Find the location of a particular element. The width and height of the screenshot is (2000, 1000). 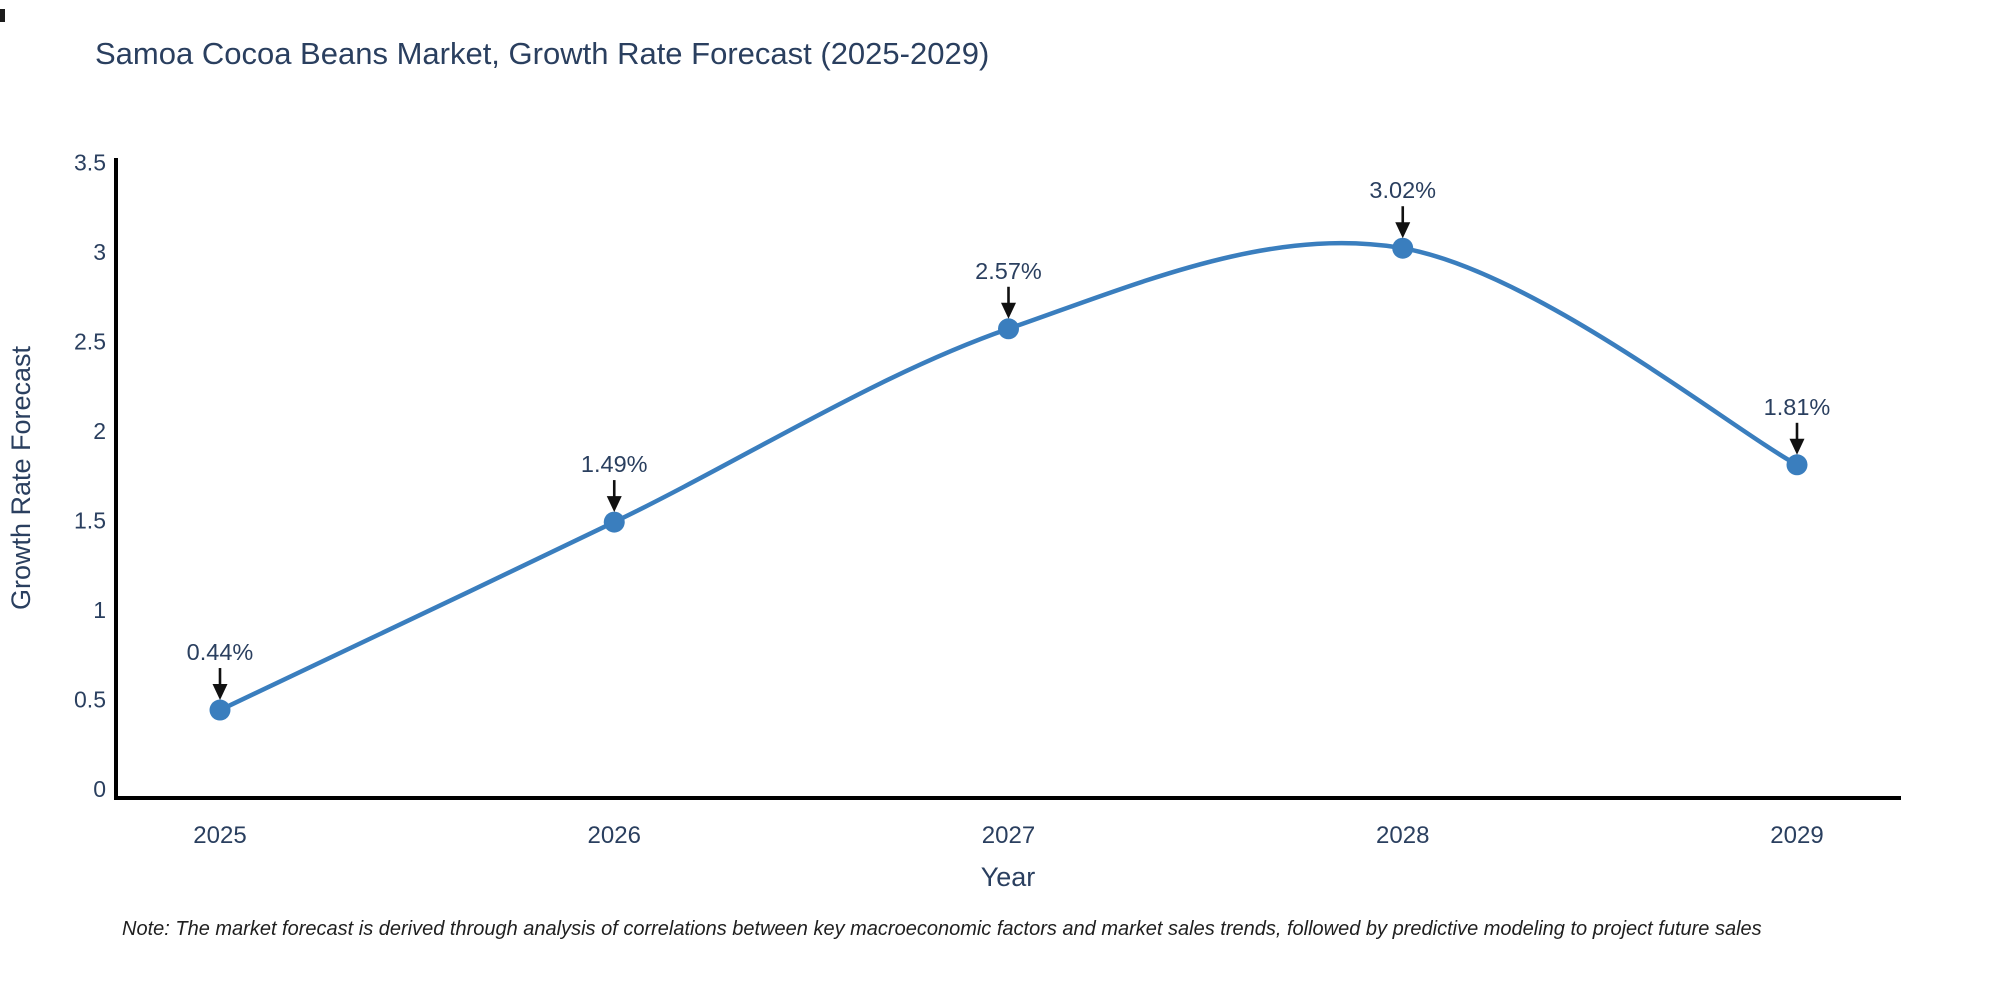

y-tick-label: 2 is located at coordinates (99, 431).